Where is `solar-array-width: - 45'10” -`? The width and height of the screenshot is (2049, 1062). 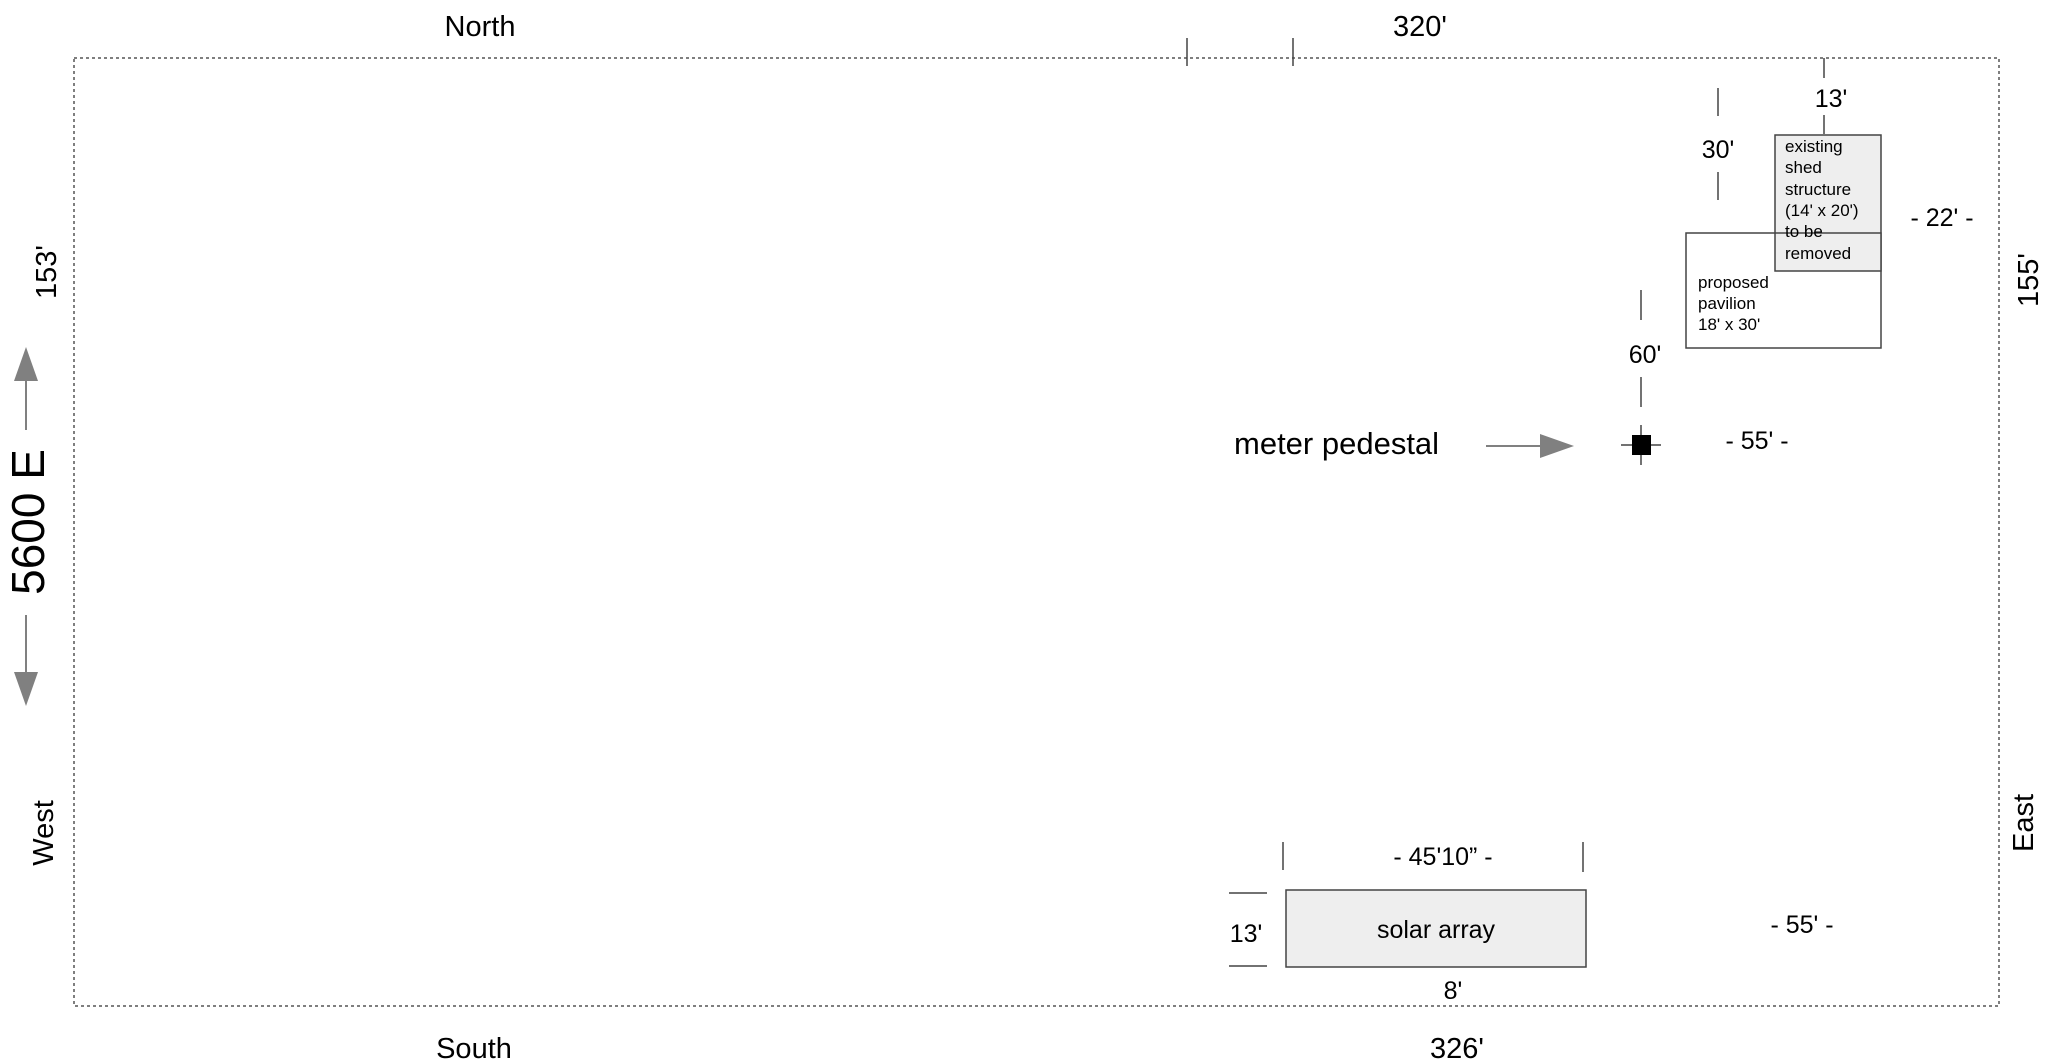 solar-array-width: - 45'10” - is located at coordinates (1442, 857).